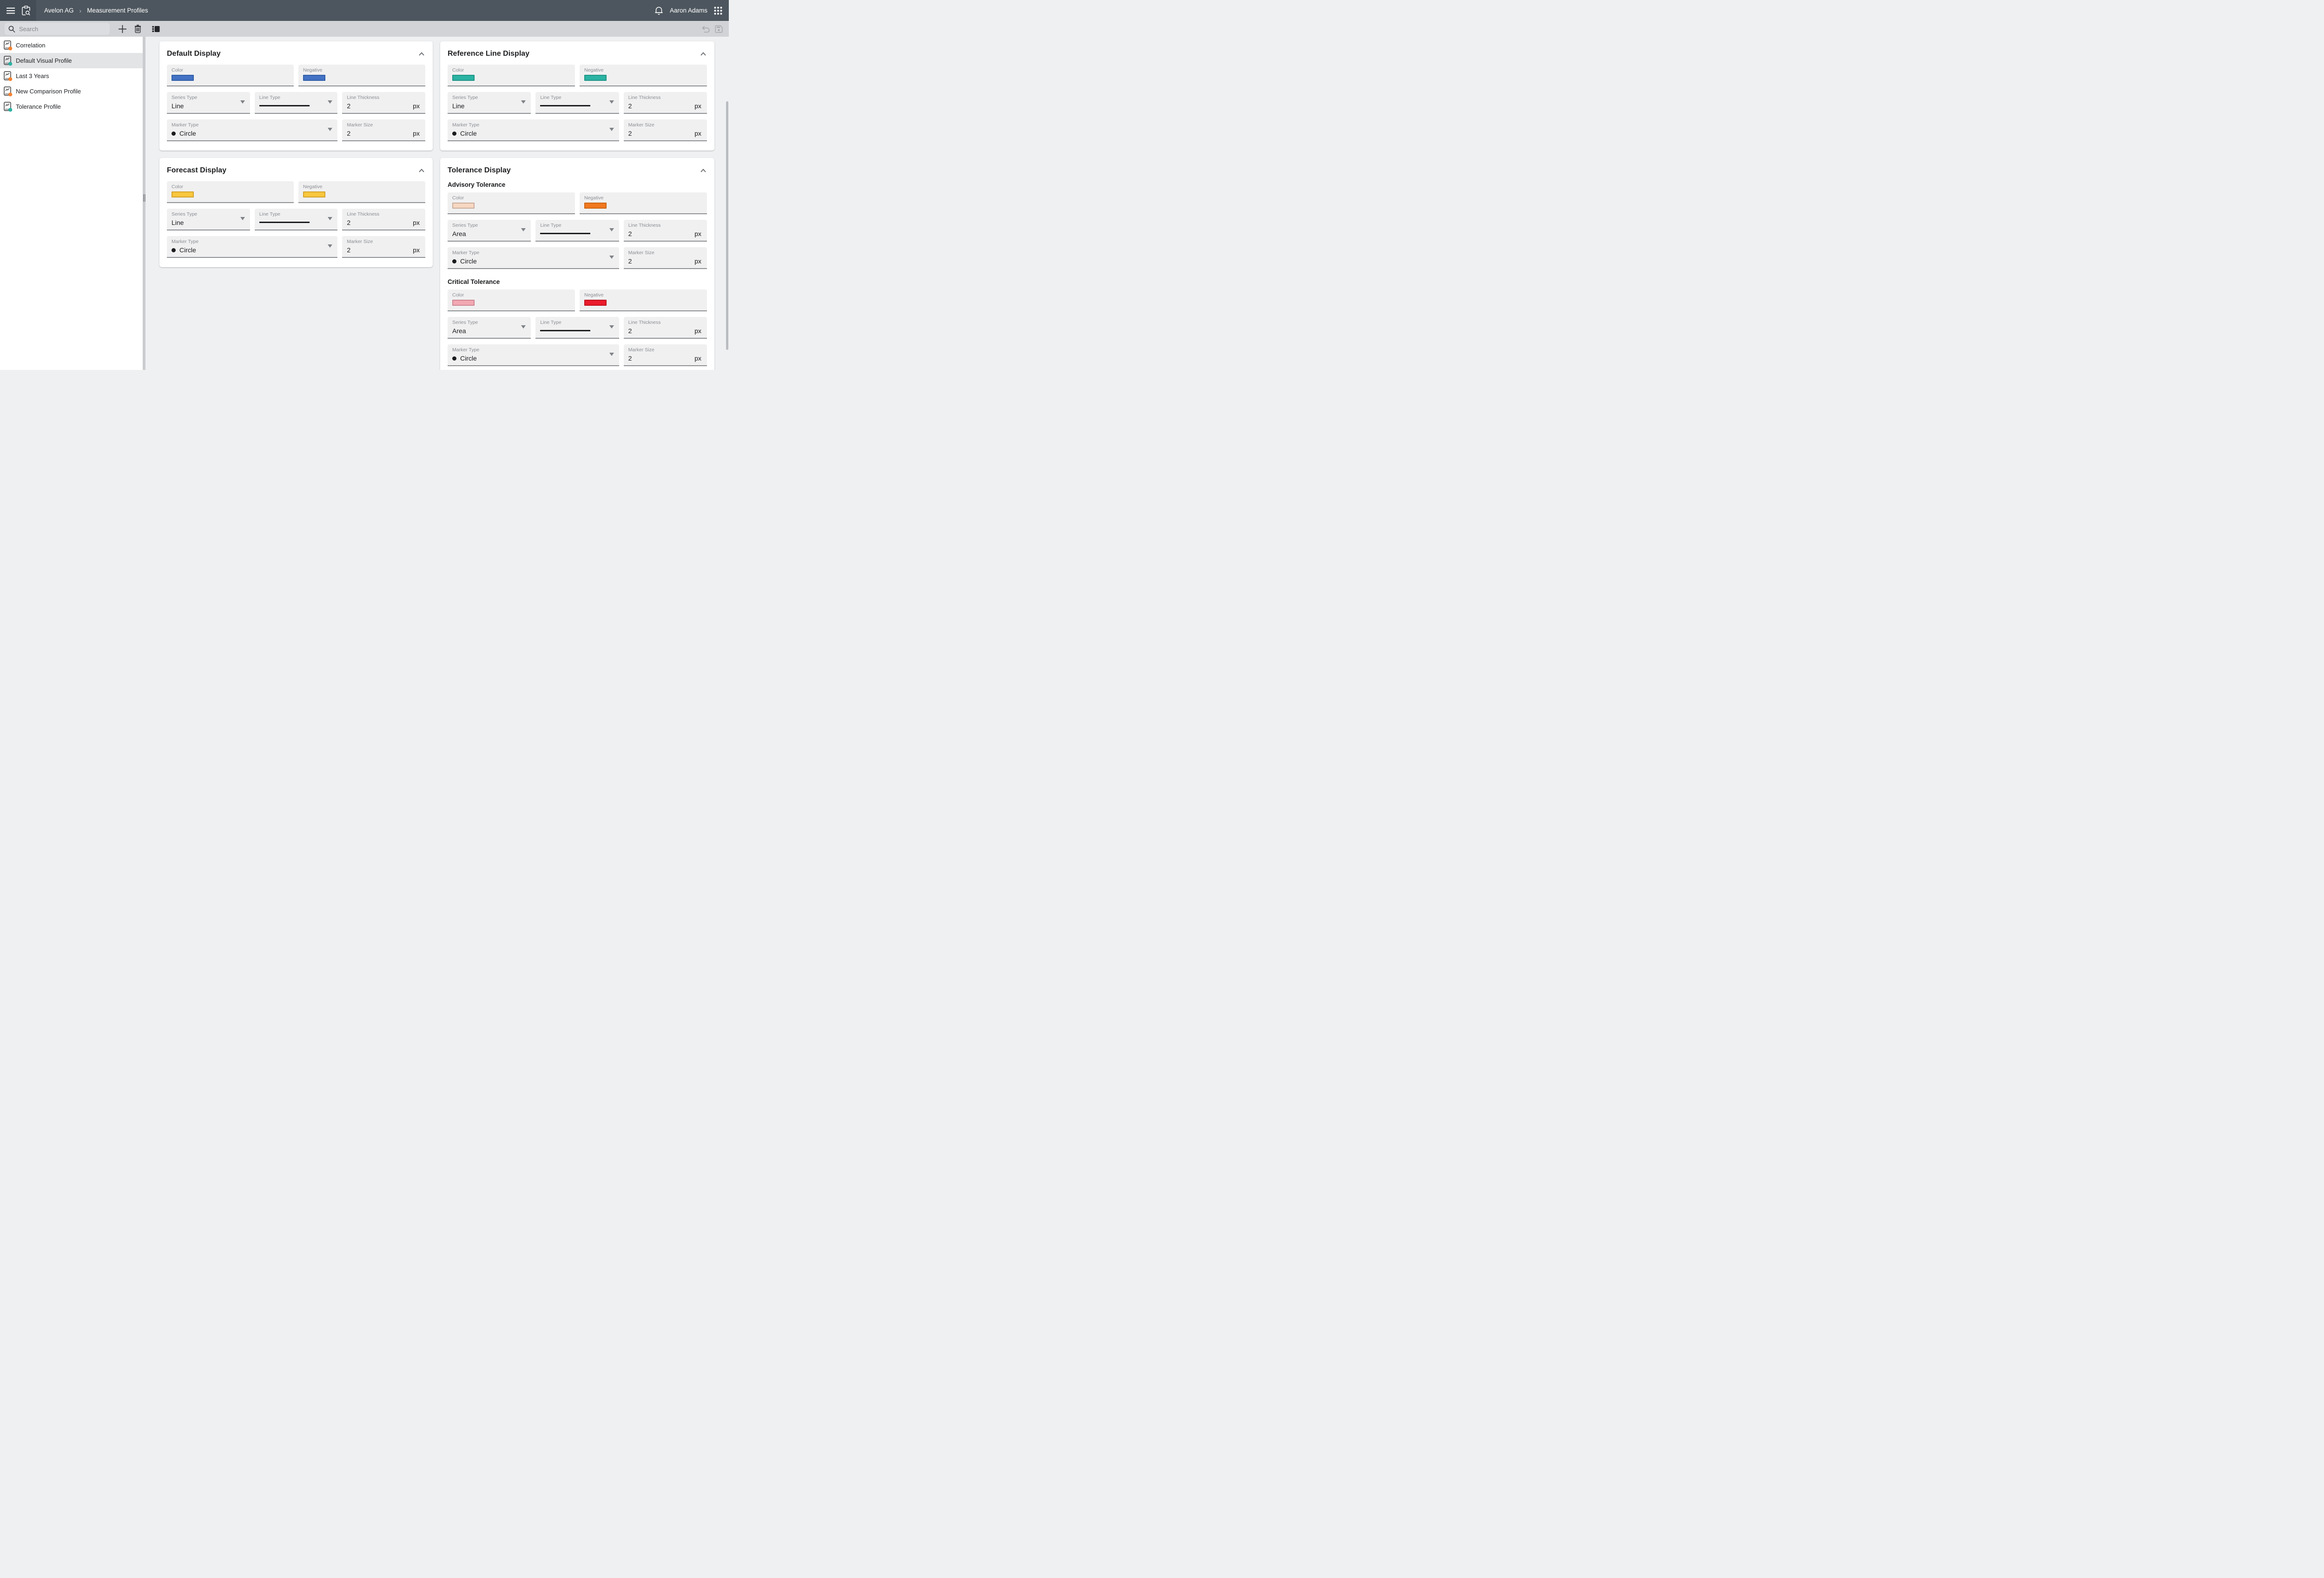 Image resolution: width=2324 pixels, height=1578 pixels. What do you see at coordinates (174, 134) in the screenshot?
I see `marker-circle-icon` at bounding box center [174, 134].